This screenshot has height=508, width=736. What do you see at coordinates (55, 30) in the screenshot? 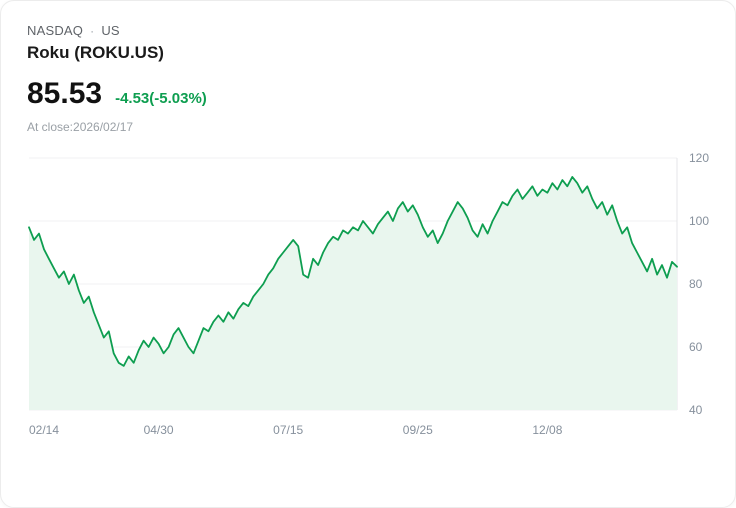
I see `exchange-label: NASDAQ` at bounding box center [55, 30].